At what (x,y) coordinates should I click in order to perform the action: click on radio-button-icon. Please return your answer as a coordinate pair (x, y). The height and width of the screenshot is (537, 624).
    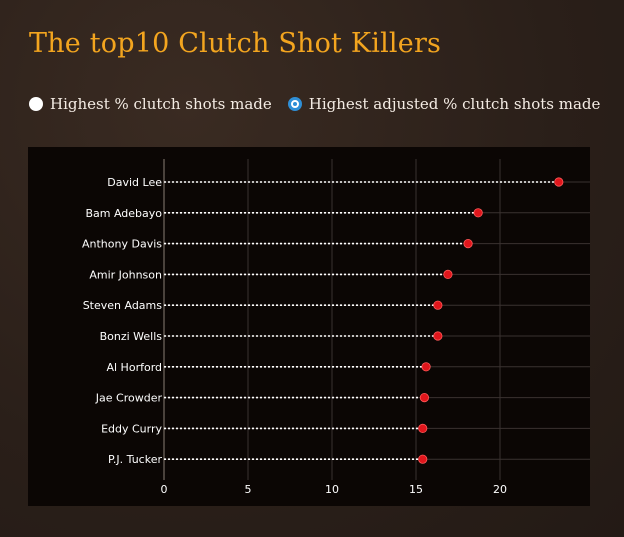
    Looking at the image, I should click on (36, 104).